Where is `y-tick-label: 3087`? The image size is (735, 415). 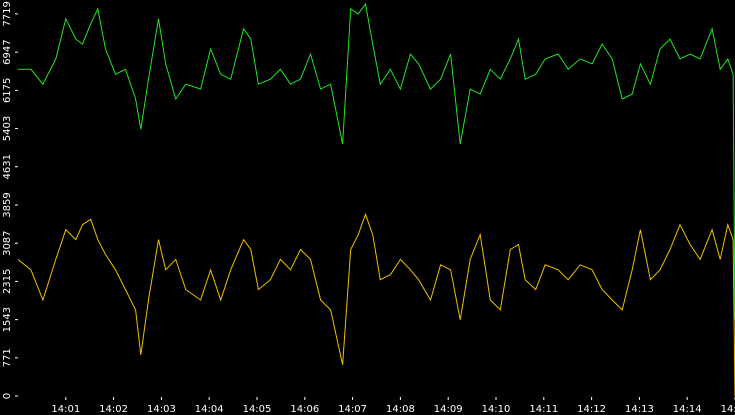
y-tick-label: 3087 is located at coordinates (7, 242).